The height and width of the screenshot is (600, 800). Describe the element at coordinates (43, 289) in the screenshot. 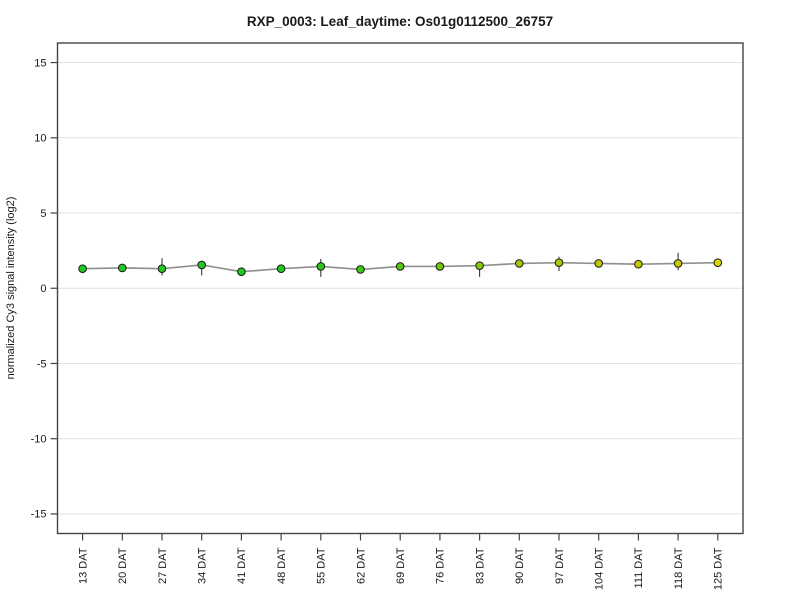

I see `y-tick-label: 0` at that location.